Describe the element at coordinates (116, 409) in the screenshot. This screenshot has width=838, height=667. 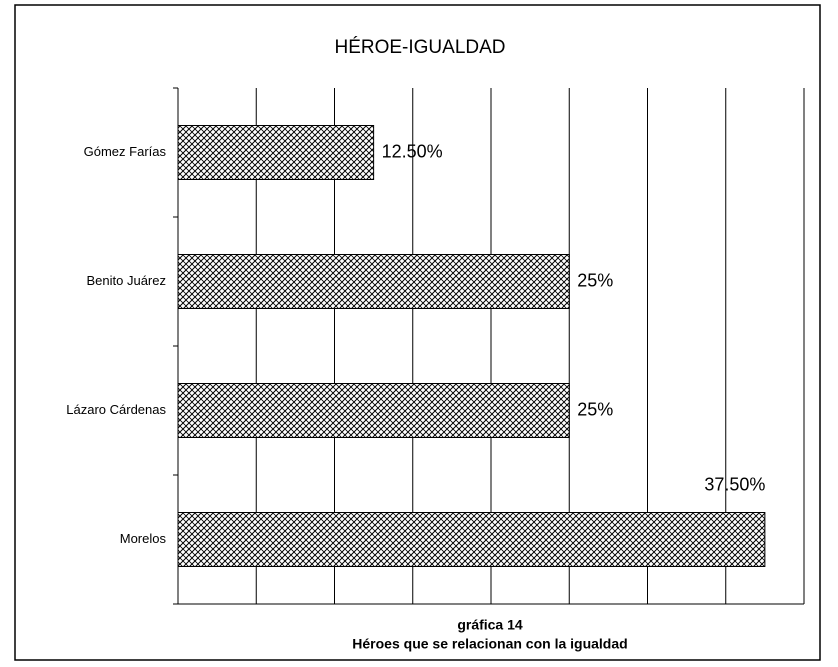
I see `y-tick-label: Lázaro Cárdenas` at that location.